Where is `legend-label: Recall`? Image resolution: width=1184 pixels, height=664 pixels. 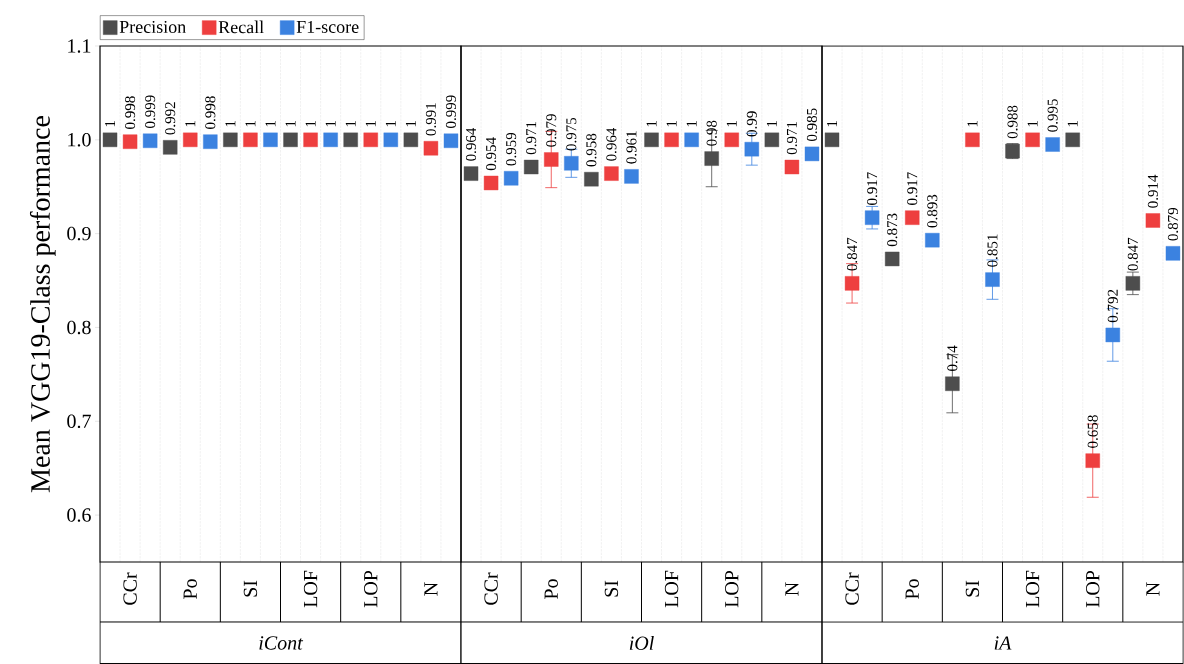 legend-label: Recall is located at coordinates (241, 27).